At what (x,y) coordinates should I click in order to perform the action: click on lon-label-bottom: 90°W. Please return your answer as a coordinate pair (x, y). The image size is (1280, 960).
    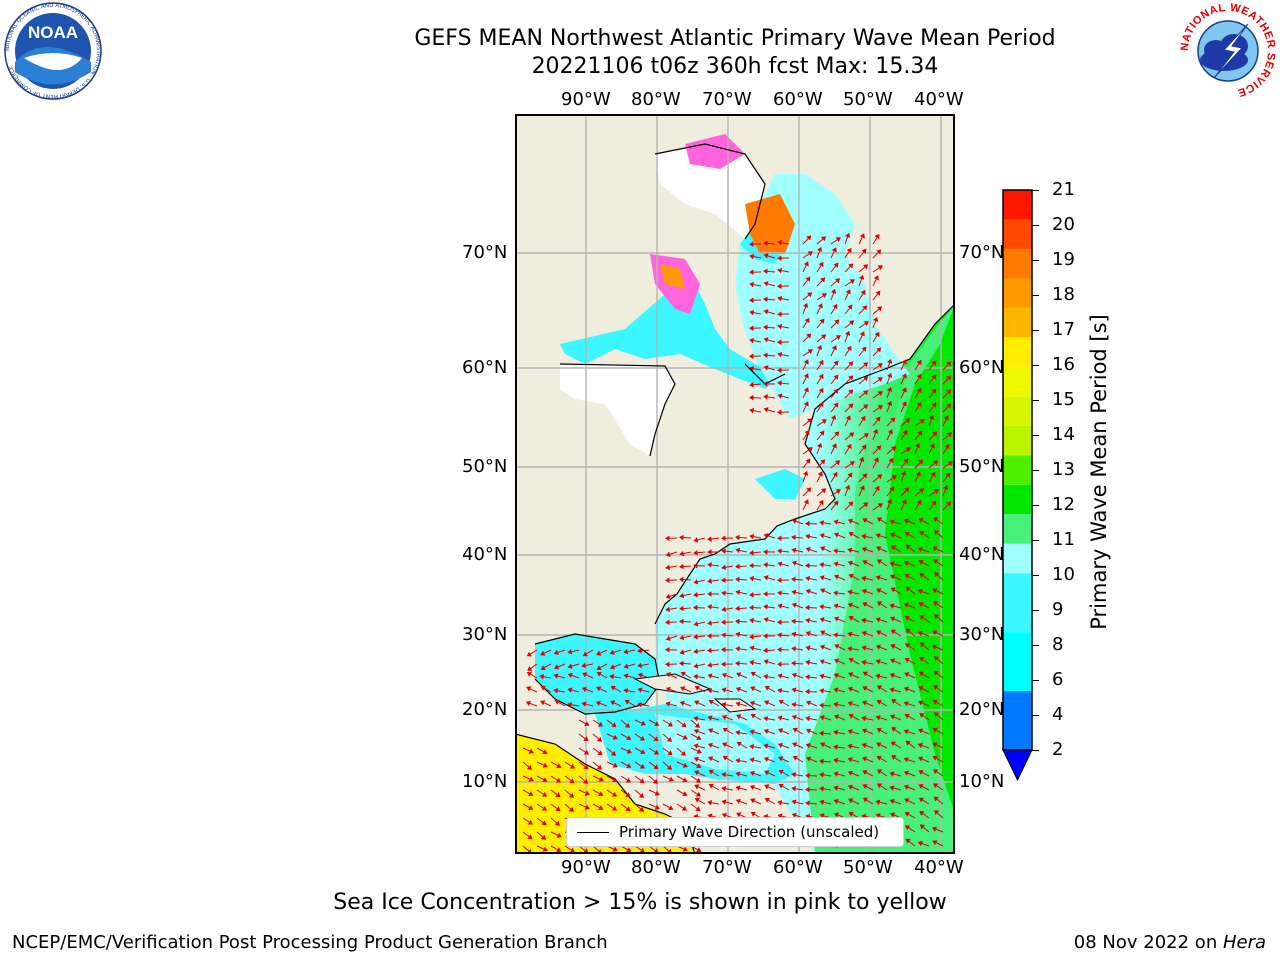
    Looking at the image, I should click on (586, 867).